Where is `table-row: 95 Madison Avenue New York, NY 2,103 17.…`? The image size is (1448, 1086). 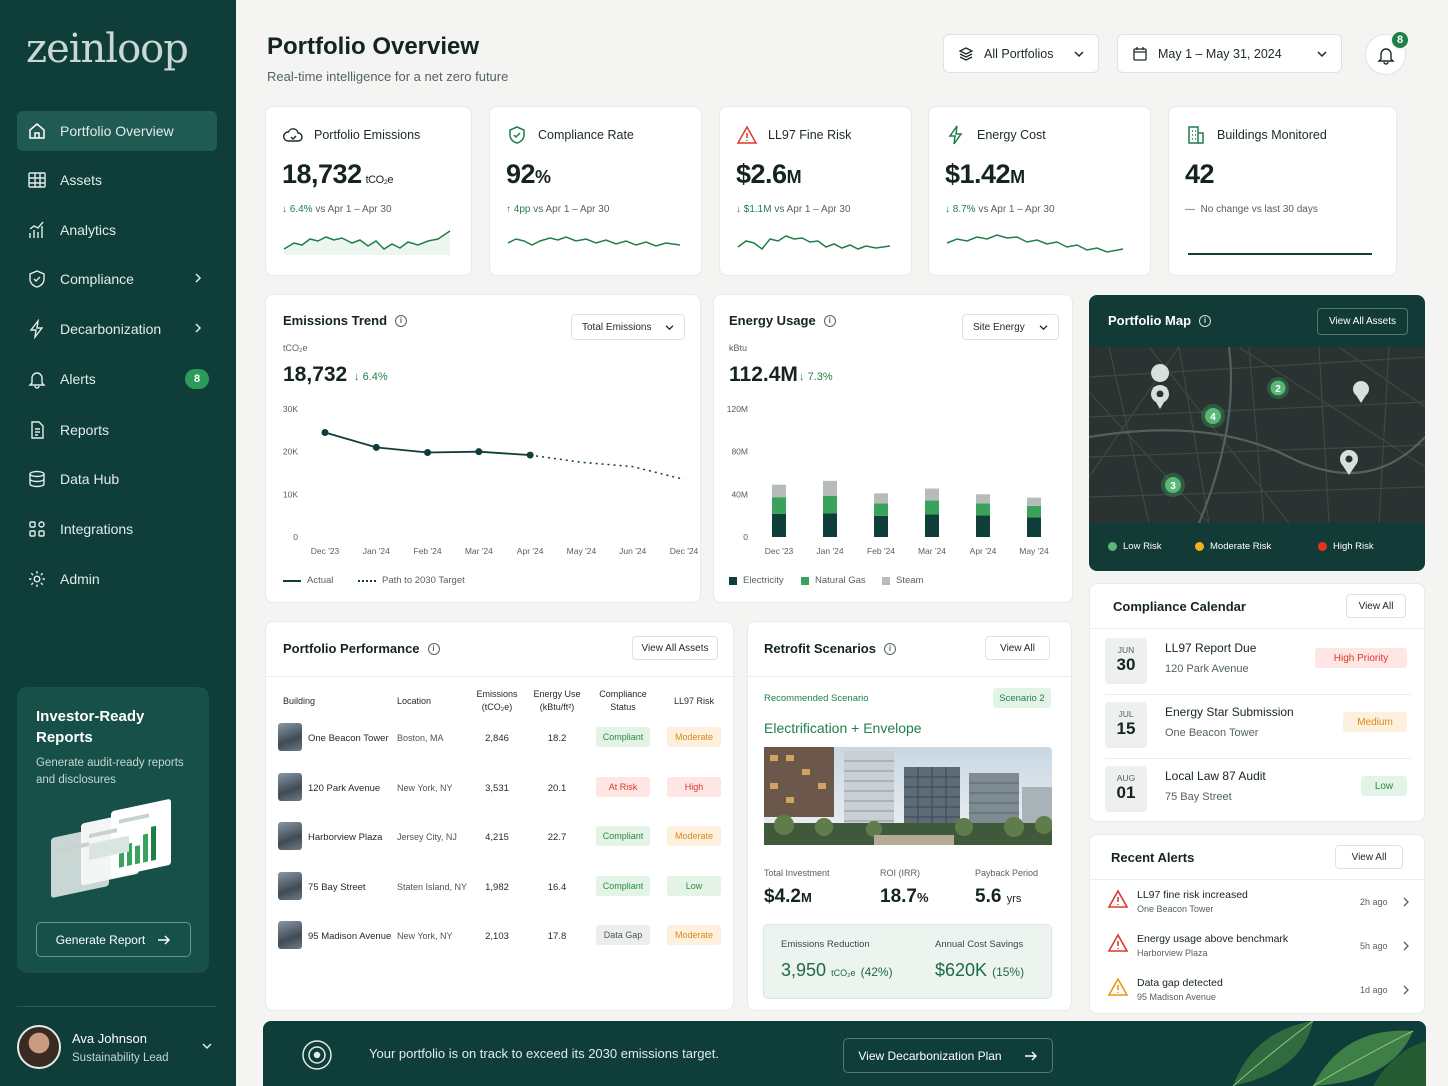 table-row: 95 Madison Avenue New York, NY 2,103 17.… is located at coordinates (500, 943).